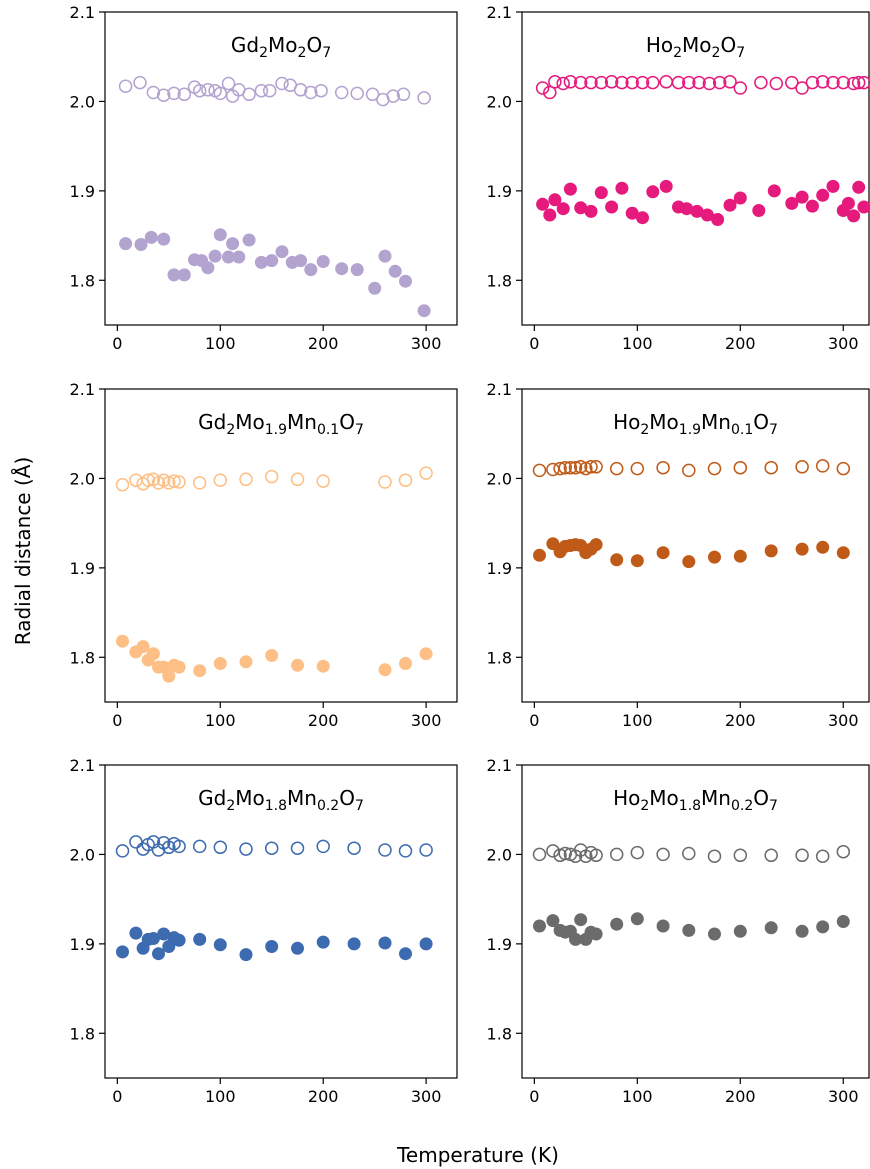  What do you see at coordinates (716, 422) in the screenshot?
I see `title-element: Mn` at bounding box center [716, 422].